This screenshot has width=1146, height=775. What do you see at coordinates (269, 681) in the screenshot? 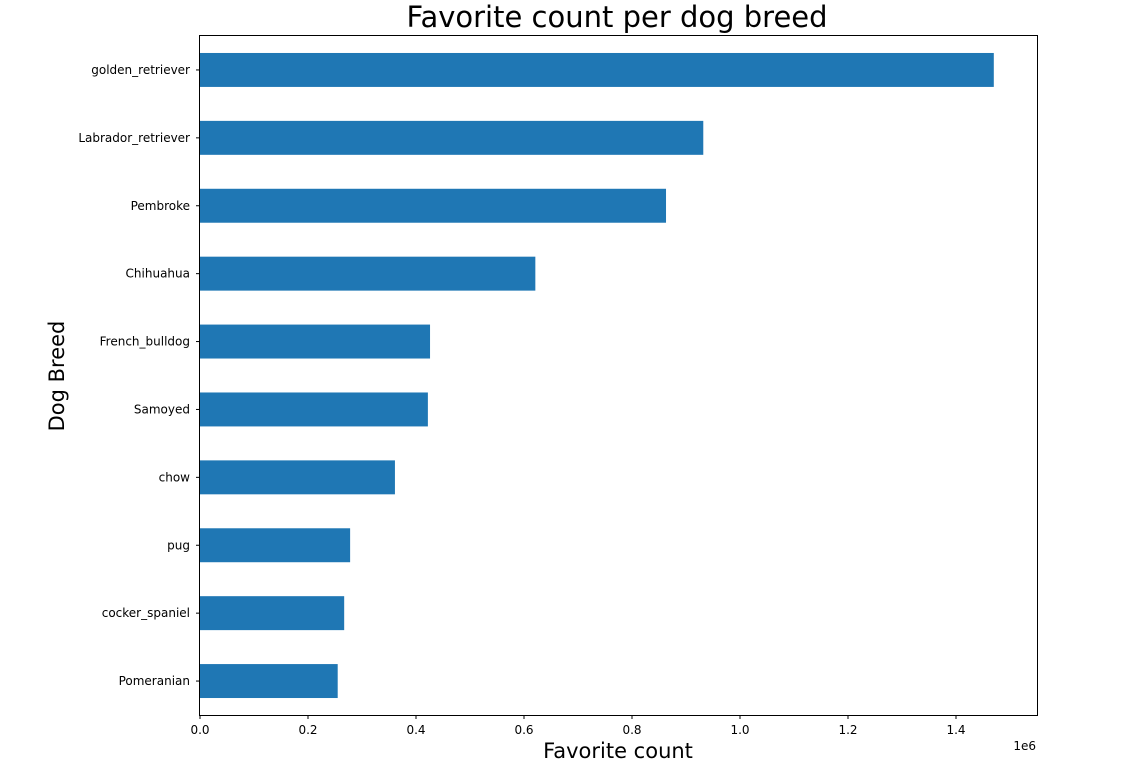
I see `bar-Pomeranian` at bounding box center [269, 681].